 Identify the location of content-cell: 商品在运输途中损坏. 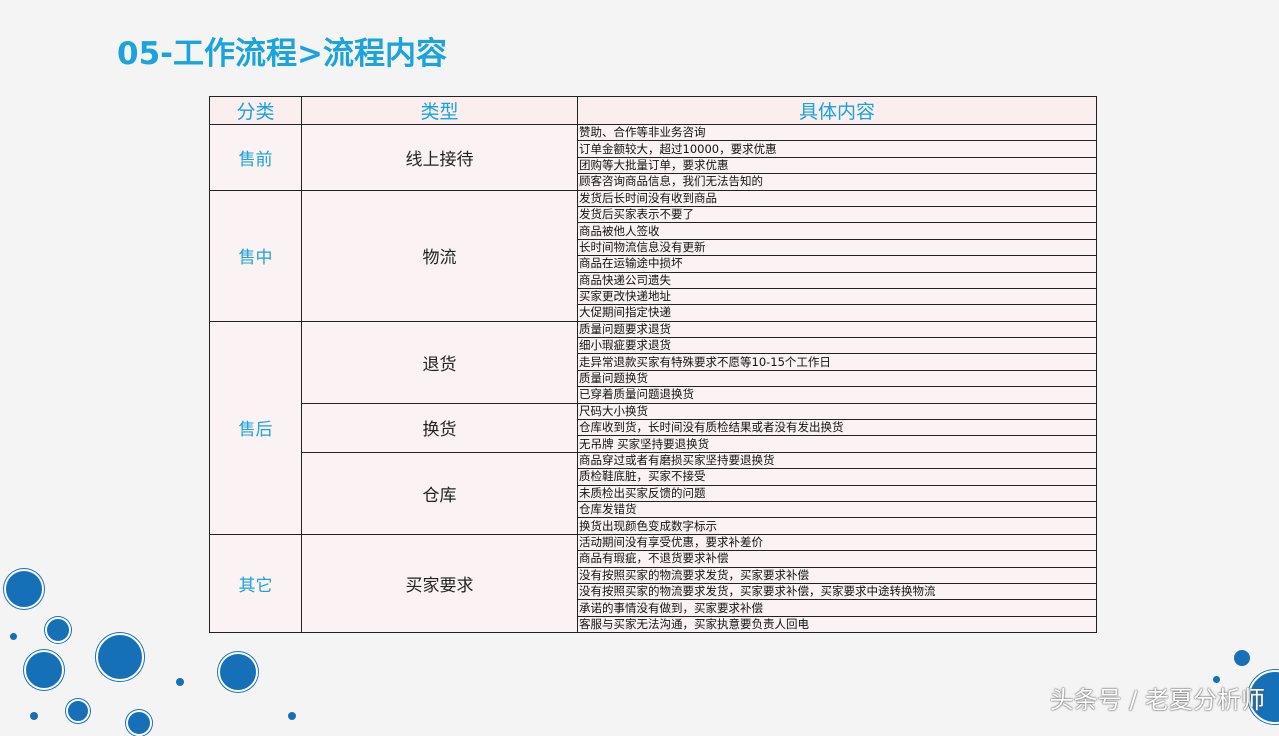
(837, 264).